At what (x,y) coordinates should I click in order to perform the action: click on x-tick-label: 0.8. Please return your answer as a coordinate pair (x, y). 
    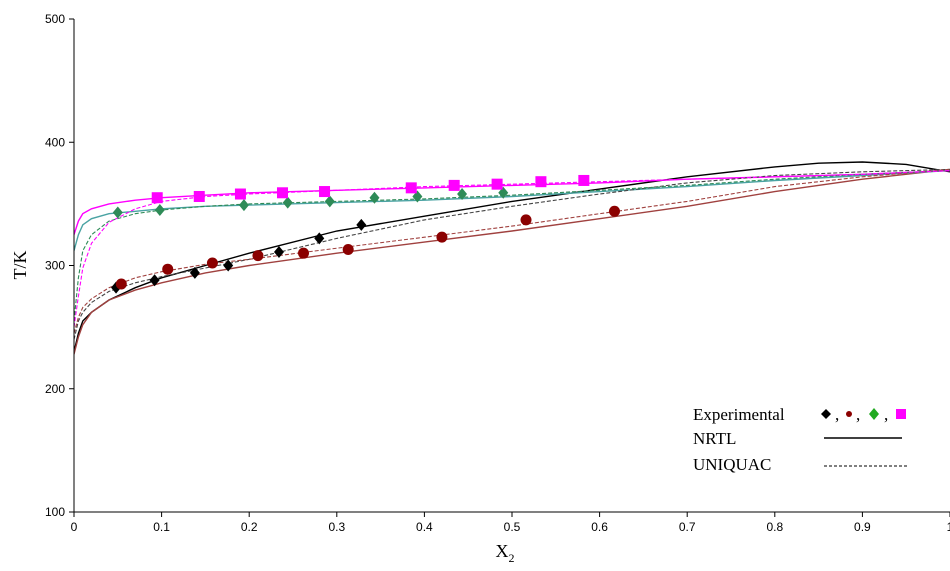
    Looking at the image, I should click on (774, 527).